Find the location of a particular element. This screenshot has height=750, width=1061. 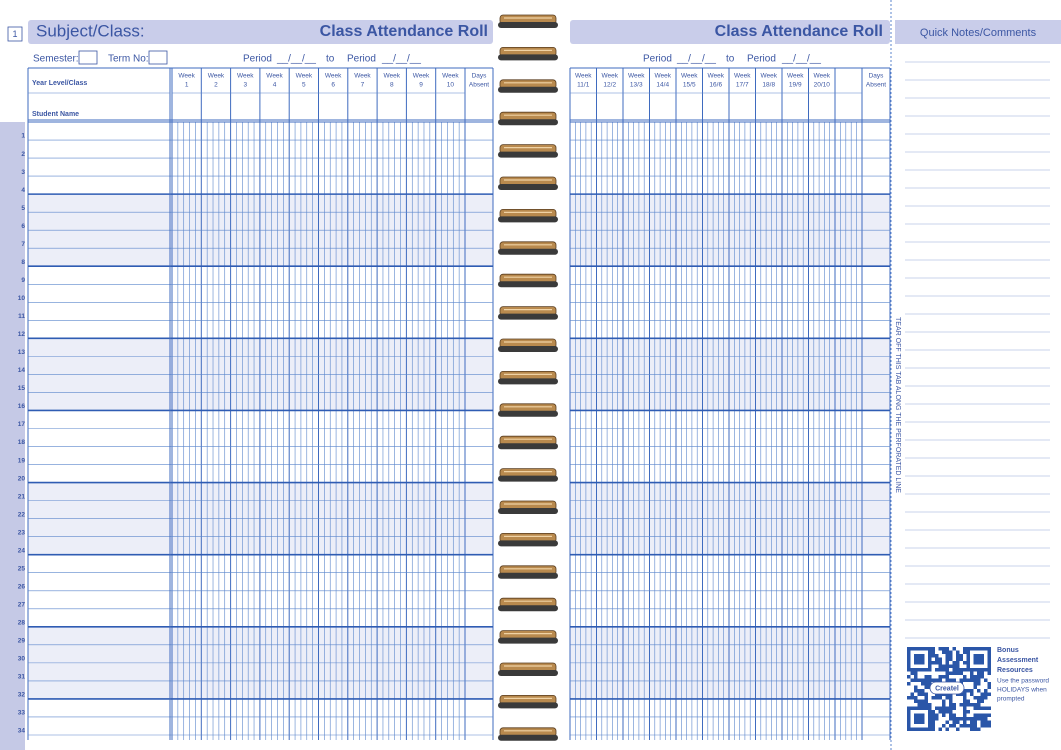

row-number: 19 is located at coordinates (22, 460).